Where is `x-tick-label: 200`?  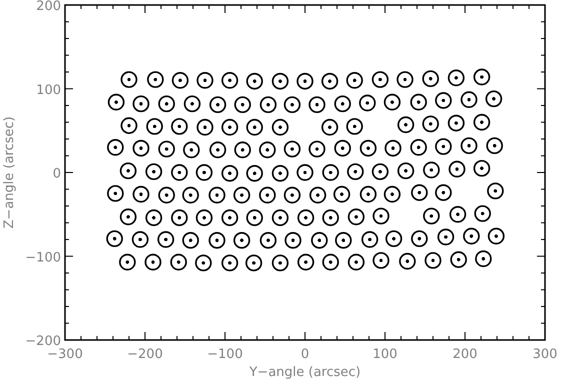 x-tick-label: 200 is located at coordinates (465, 354).